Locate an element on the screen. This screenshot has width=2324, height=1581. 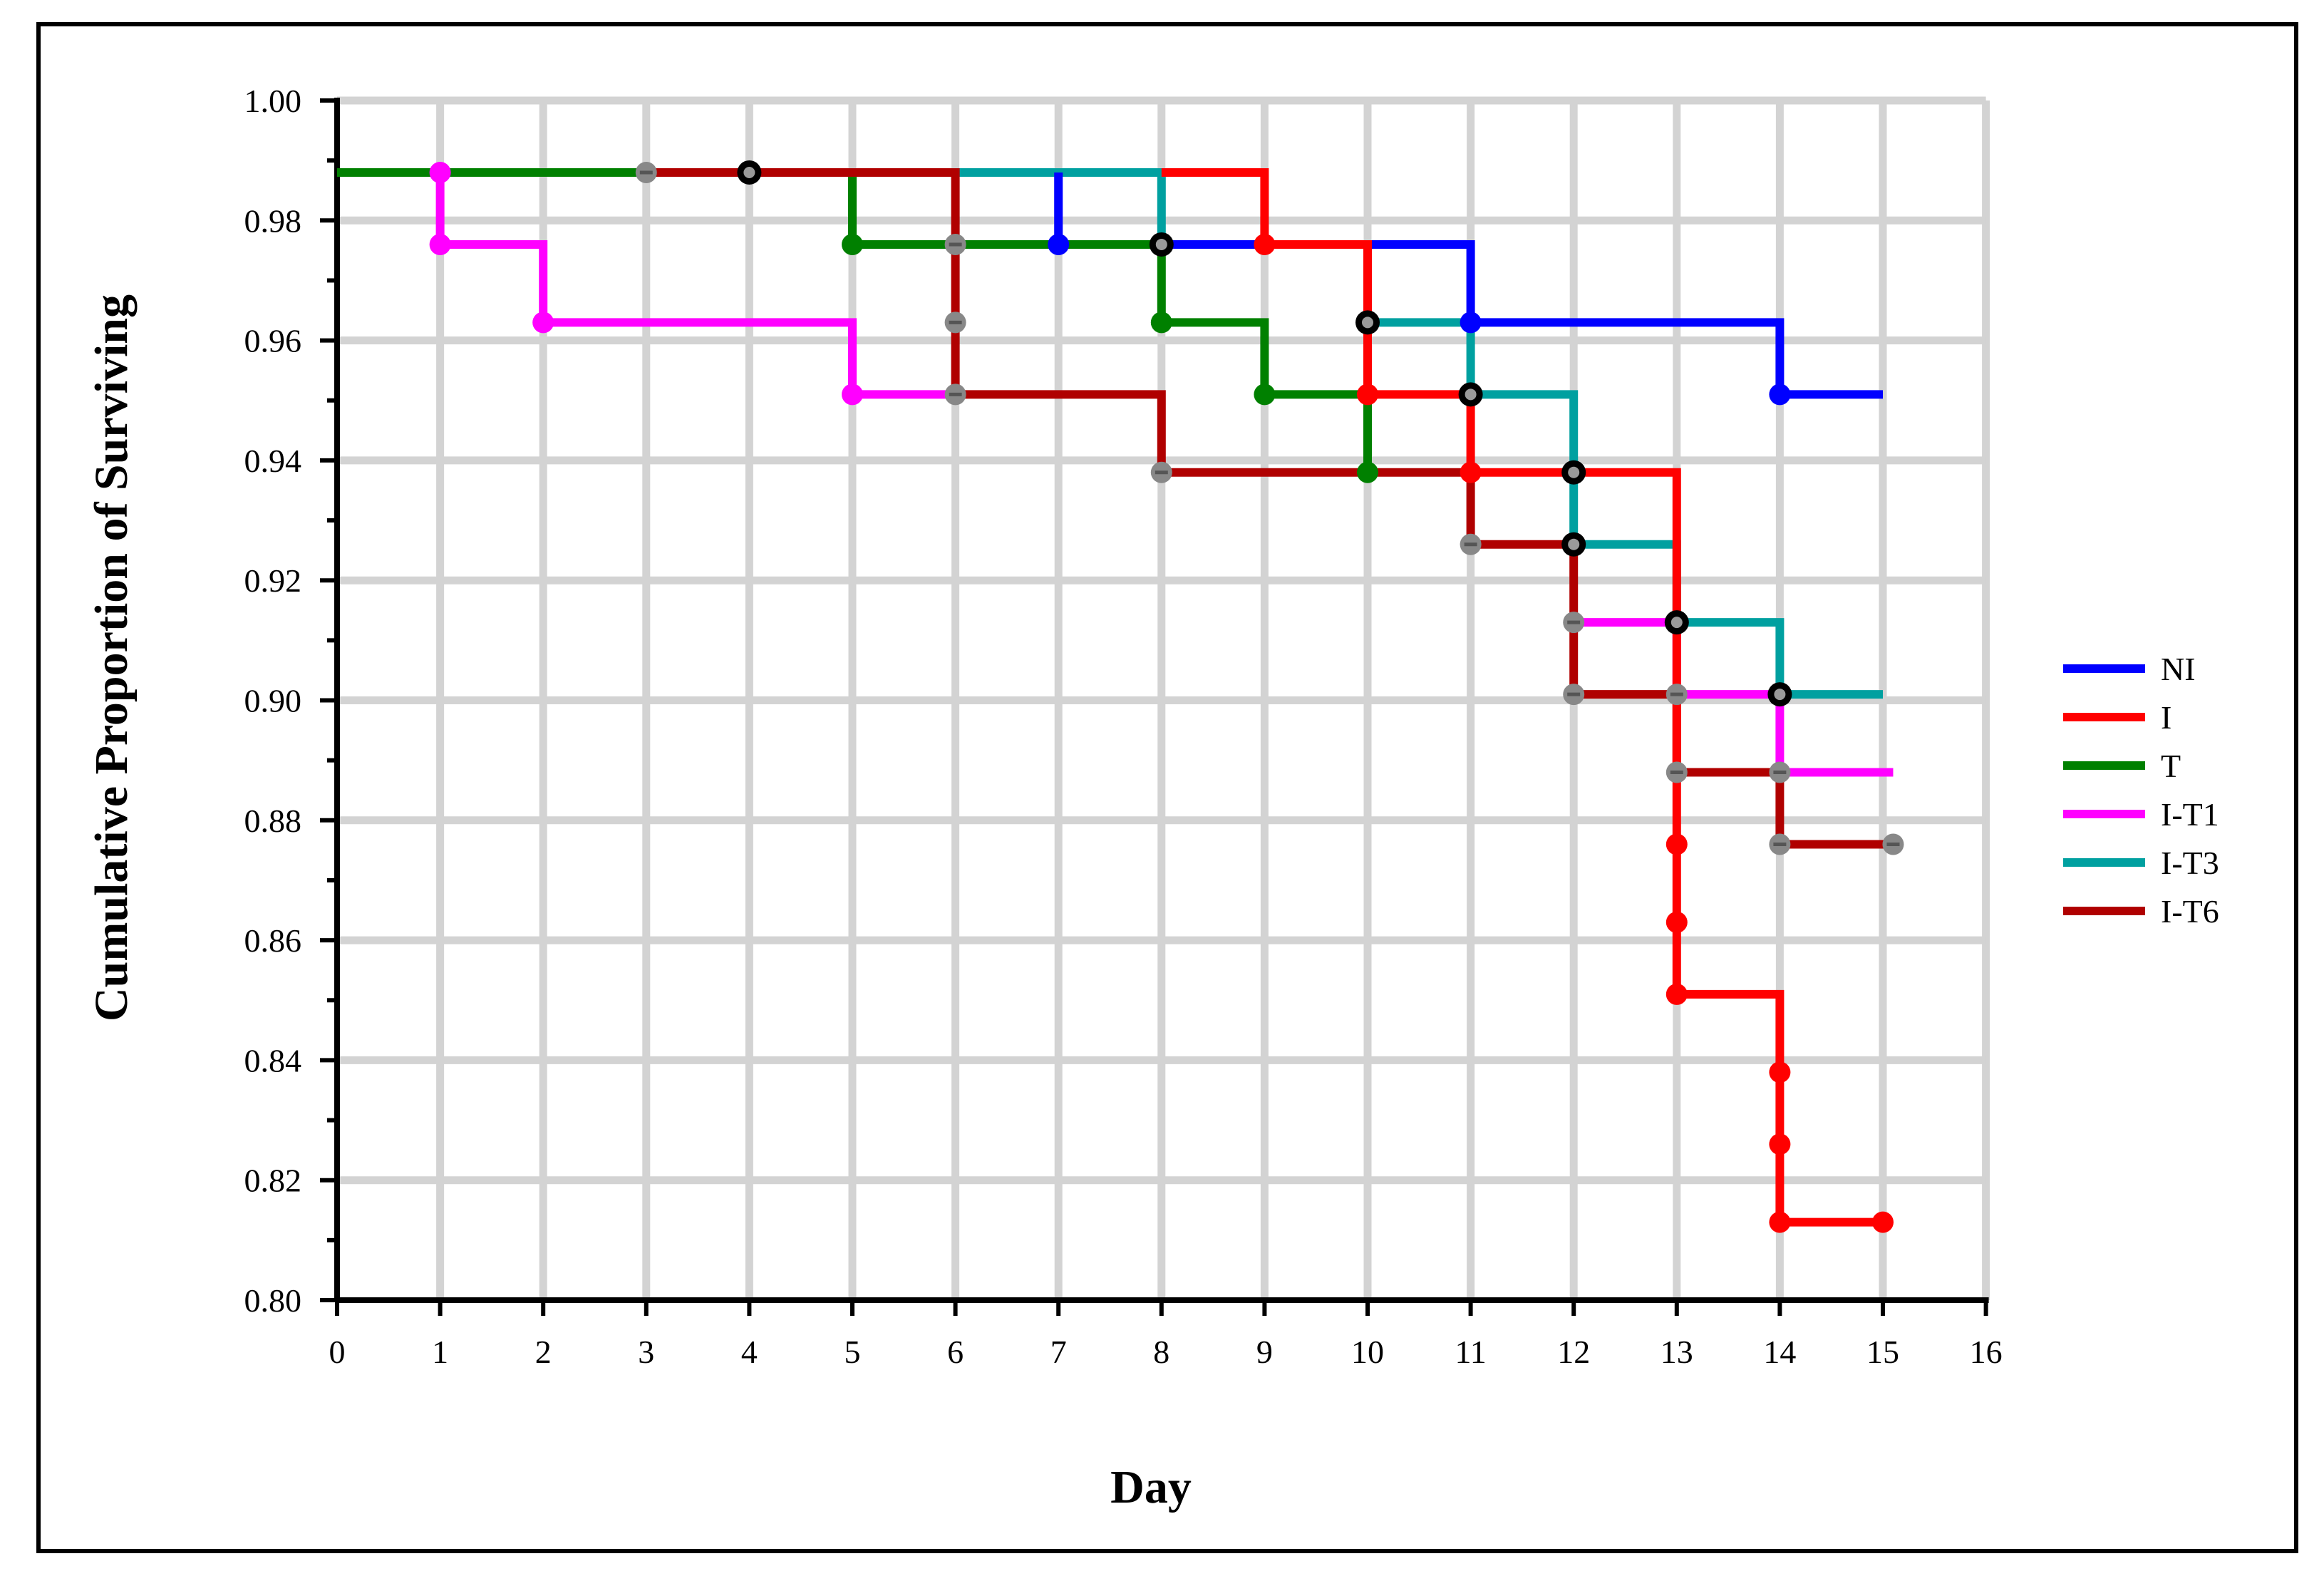
y-tick-label: 0.98 is located at coordinates (273, 220).